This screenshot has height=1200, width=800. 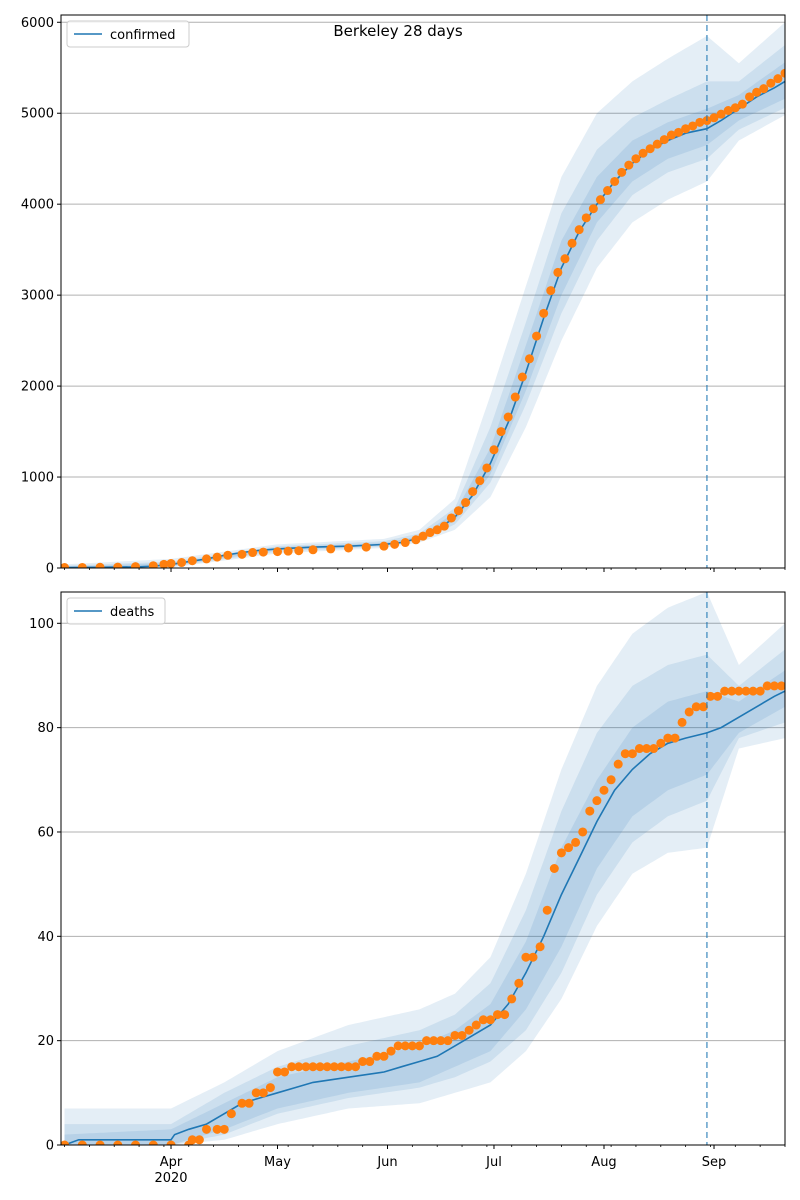 I want to click on x-tick-label: Apr, so click(x=171, y=1162).